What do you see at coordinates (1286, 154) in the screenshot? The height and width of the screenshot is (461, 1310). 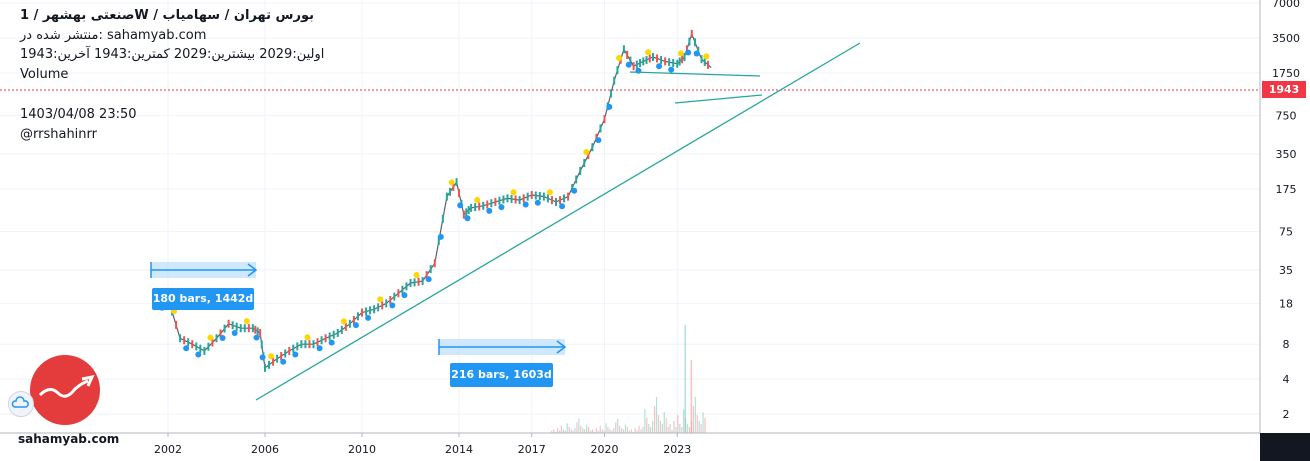 I see `price-tick-label: 350` at bounding box center [1286, 154].